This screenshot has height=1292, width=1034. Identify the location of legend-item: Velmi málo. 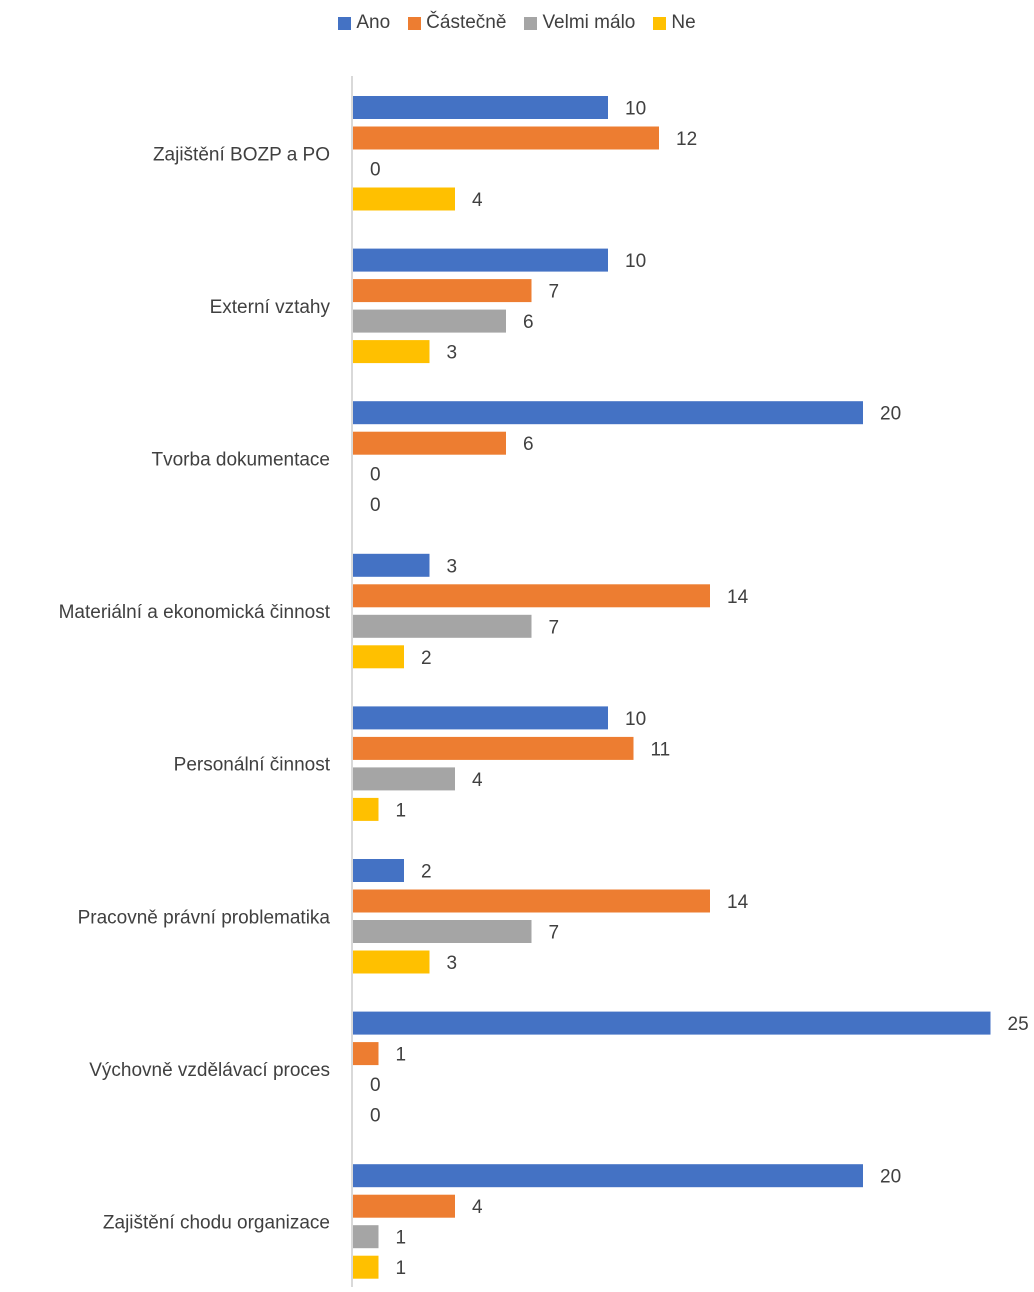
(579, 23).